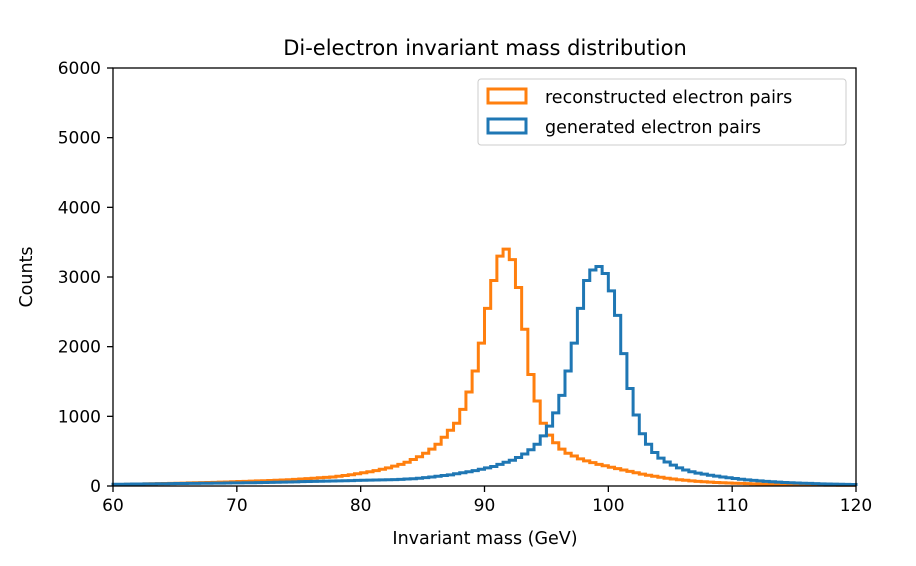 The image size is (916, 566). What do you see at coordinates (237, 506) in the screenshot?
I see `x-tick-label: 70` at bounding box center [237, 506].